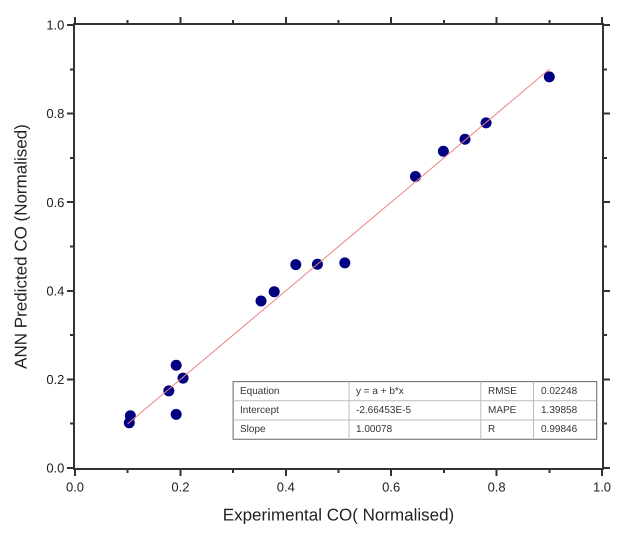 This screenshot has width=632, height=533. I want to click on x-tick-label: 1.0, so click(602, 487).